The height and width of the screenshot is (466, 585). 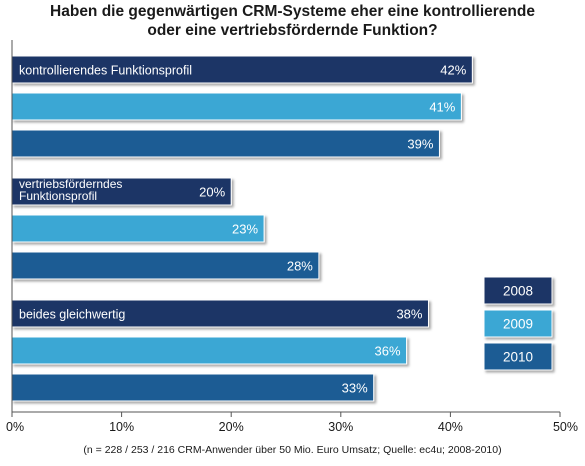 What do you see at coordinates (70, 184) in the screenshot?
I see `category-label-2-line-1: vertriebsförderndes` at bounding box center [70, 184].